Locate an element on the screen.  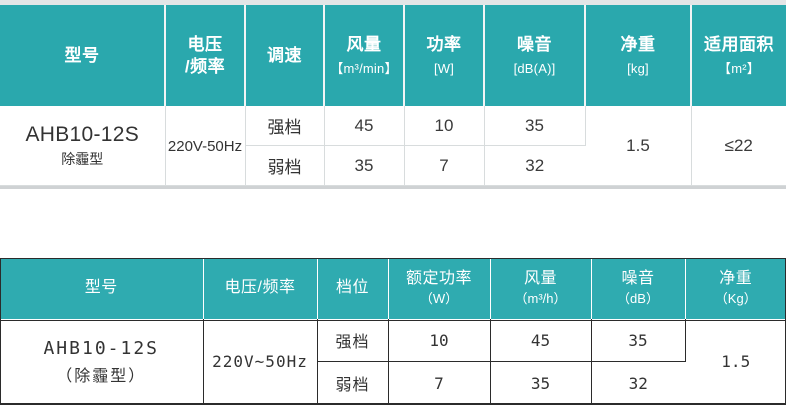
t1-col-header-speed-main: 调速 is located at coordinates (284, 56).